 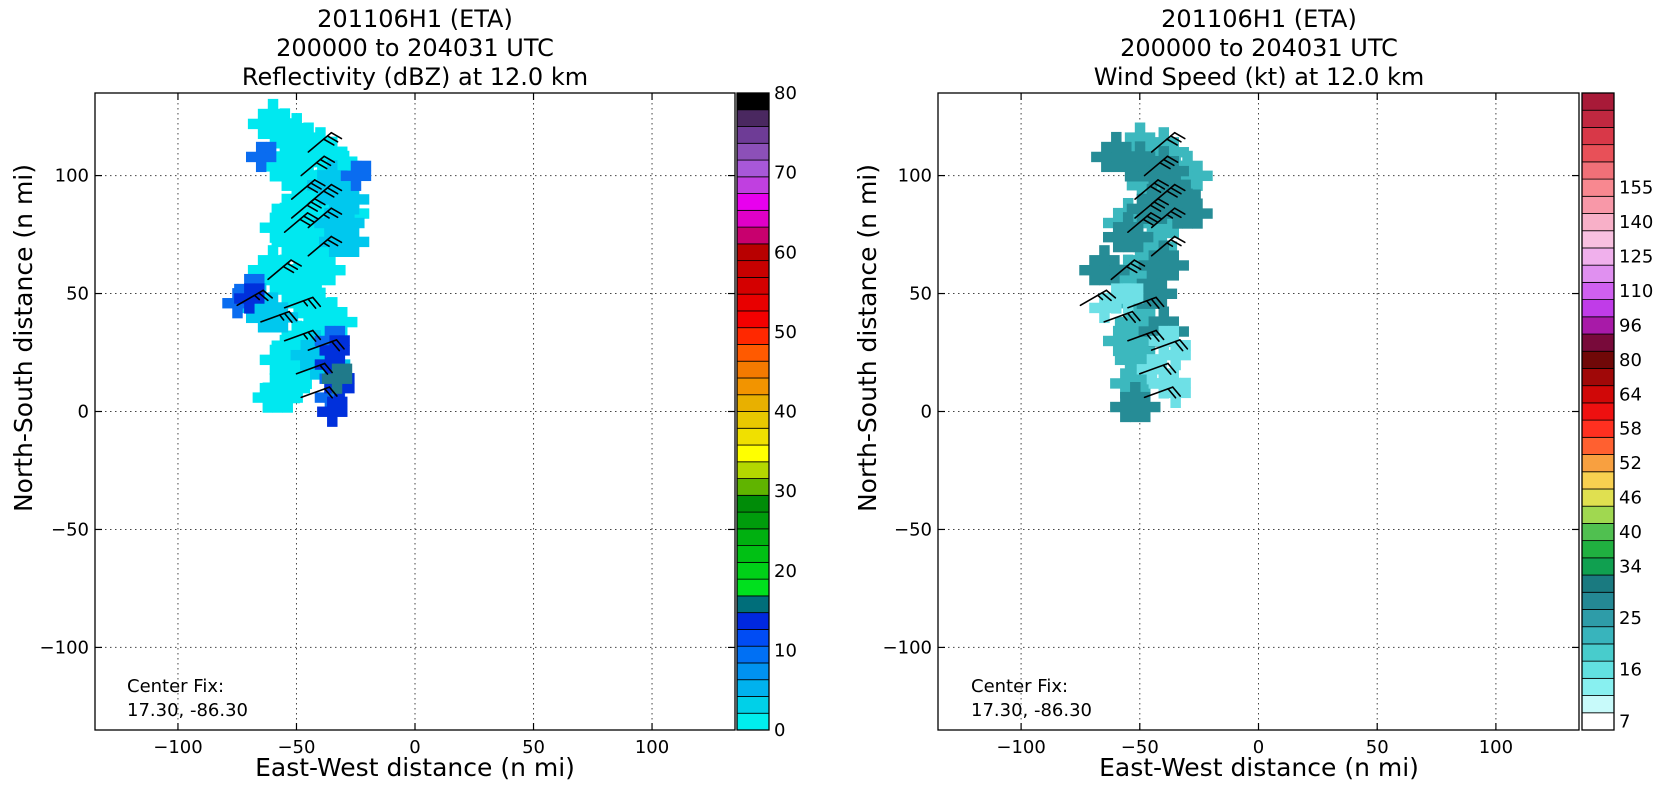 I want to click on center-fix-value: 17.30, -86.30, so click(x=1031, y=710).